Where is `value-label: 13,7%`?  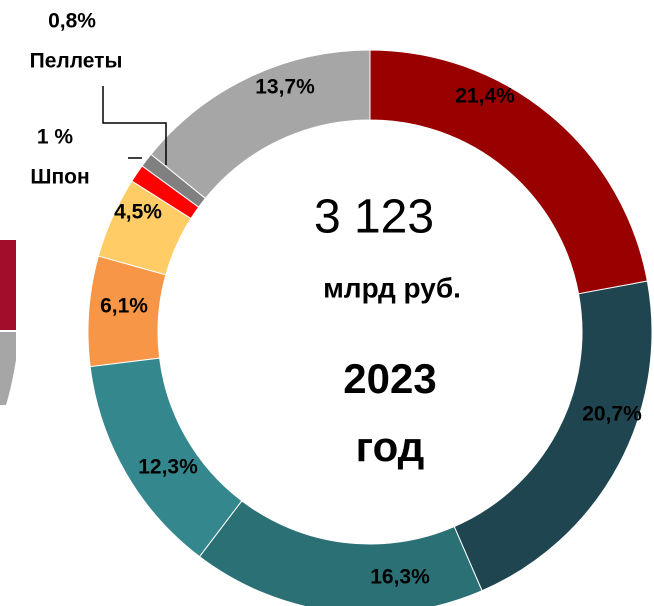
value-label: 13,7% is located at coordinates (285, 87).